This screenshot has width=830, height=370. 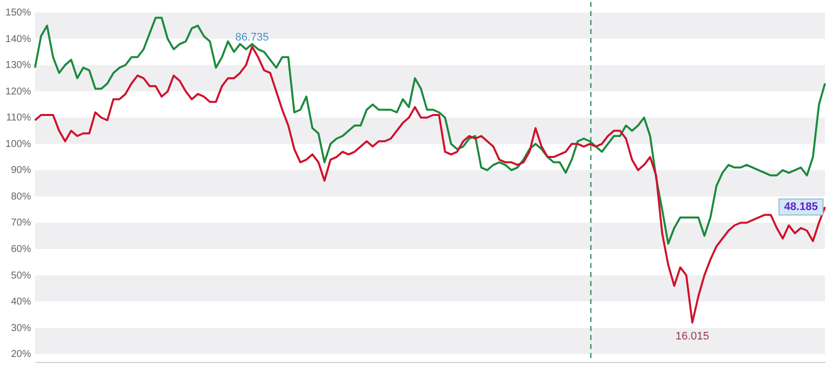 I want to click on annotation: 16.015, so click(x=693, y=336).